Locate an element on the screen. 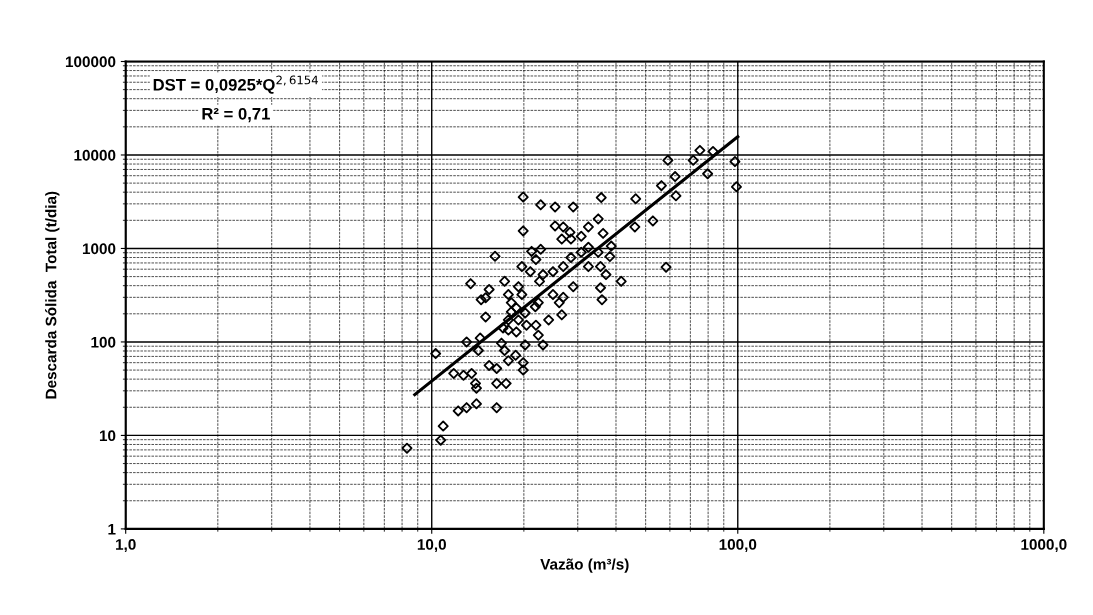 The height and width of the screenshot is (615, 1093). x-tick-label: 10,0 is located at coordinates (431, 546).